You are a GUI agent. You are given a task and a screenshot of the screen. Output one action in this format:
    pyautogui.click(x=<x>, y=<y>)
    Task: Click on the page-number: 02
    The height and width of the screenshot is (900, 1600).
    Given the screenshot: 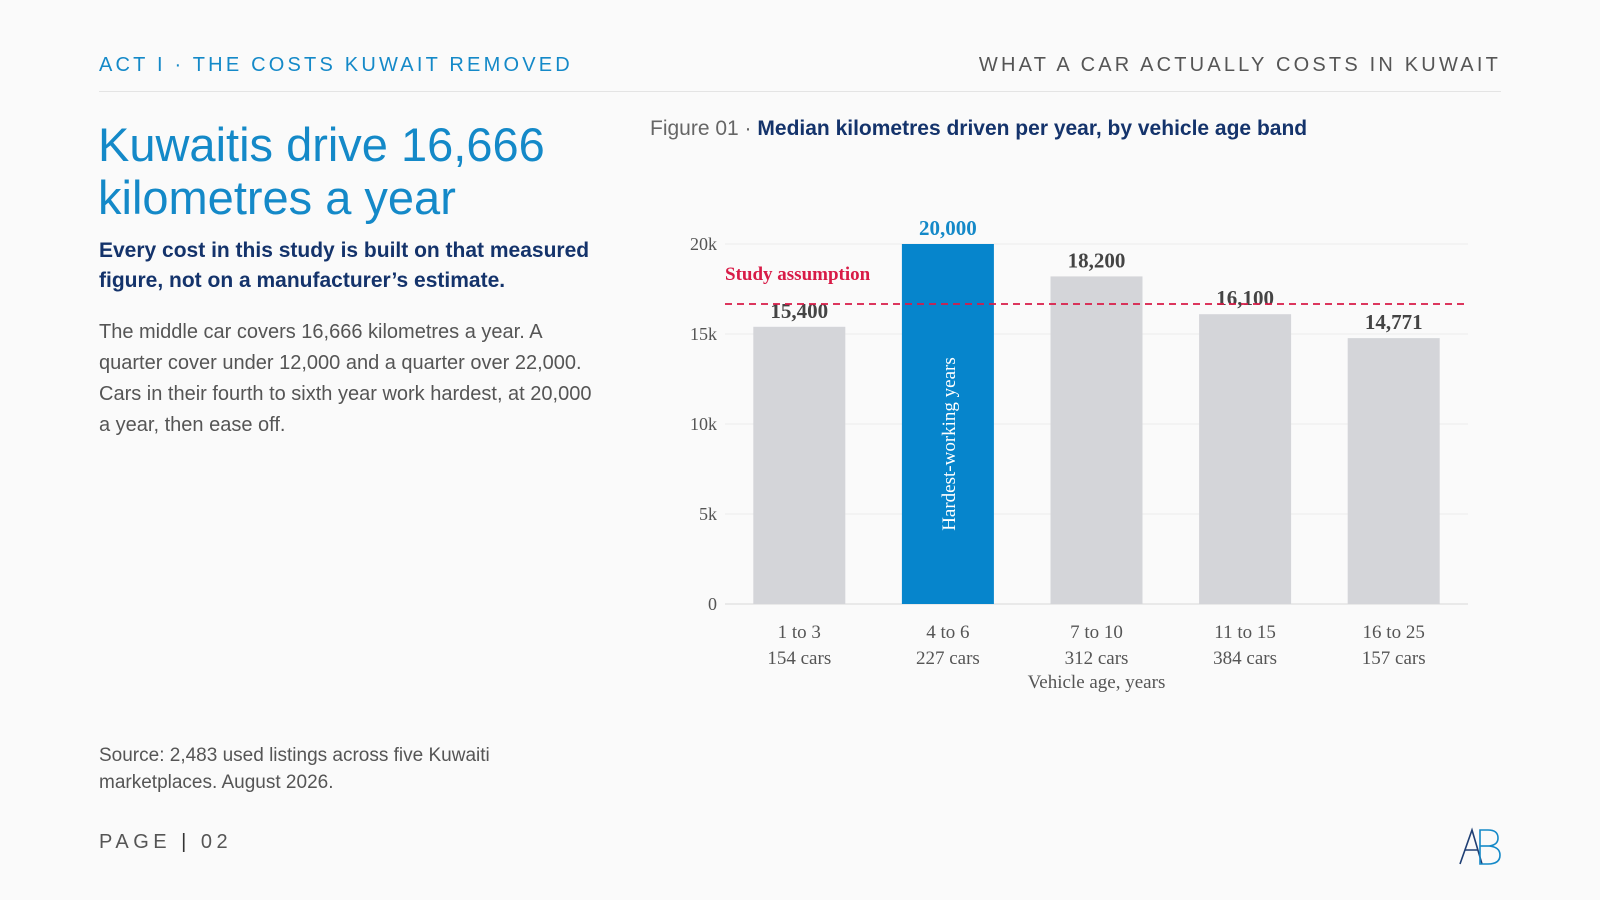 What is the action you would take?
    pyautogui.click(x=216, y=842)
    